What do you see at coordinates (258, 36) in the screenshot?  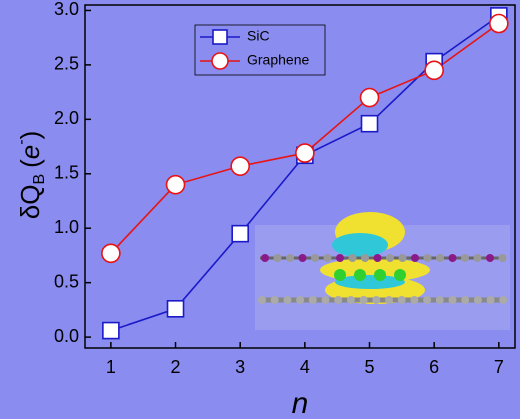 I see `legend-label: SiC` at bounding box center [258, 36].